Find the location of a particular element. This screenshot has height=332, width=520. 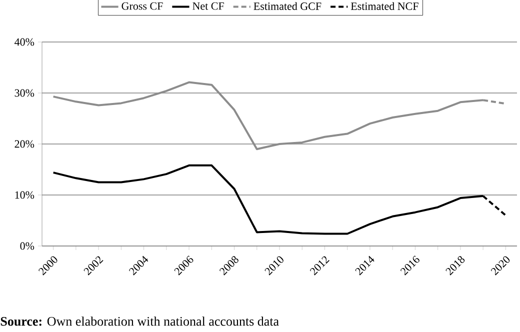

text: Source: Own elaboration with national accounts data is located at coordinates (139, 321).